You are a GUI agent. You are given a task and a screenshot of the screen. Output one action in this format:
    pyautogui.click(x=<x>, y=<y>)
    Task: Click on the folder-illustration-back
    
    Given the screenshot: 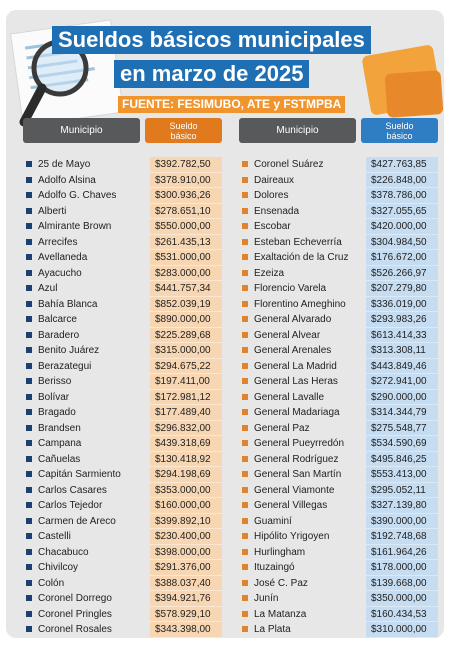 What is the action you would take?
    pyautogui.click(x=414, y=94)
    